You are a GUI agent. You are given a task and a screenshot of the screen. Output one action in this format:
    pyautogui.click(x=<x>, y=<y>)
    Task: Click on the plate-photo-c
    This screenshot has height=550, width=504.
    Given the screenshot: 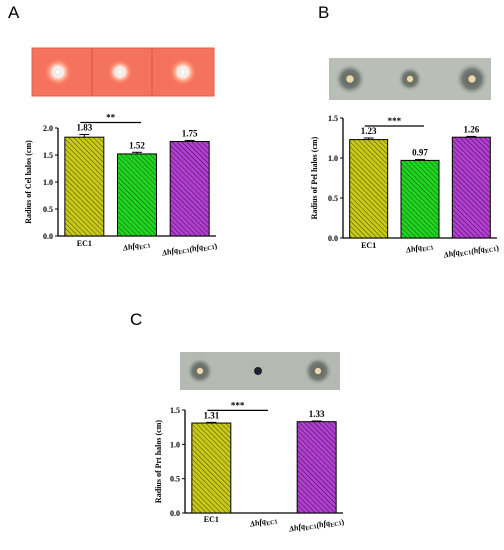 What is the action you would take?
    pyautogui.click(x=260, y=371)
    